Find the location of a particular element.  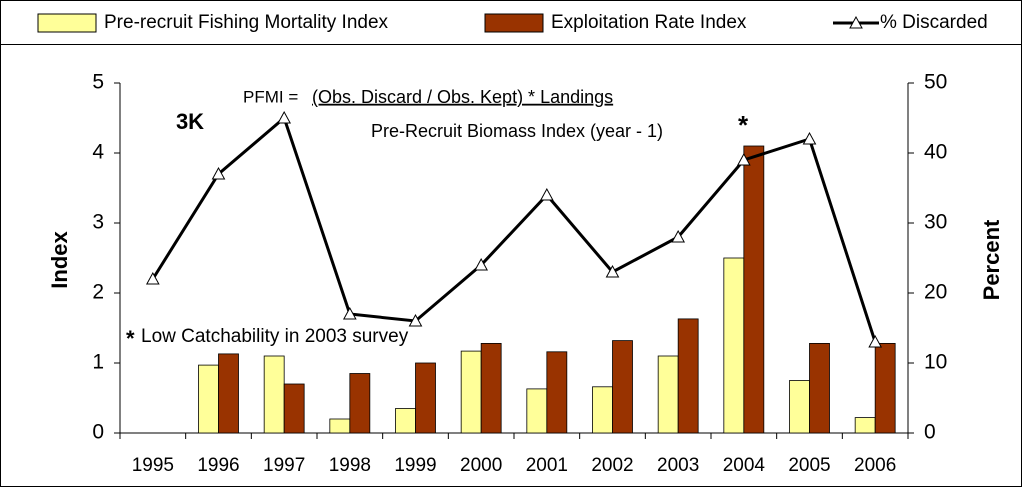

x-tick-label: 1996 is located at coordinates (218, 465).